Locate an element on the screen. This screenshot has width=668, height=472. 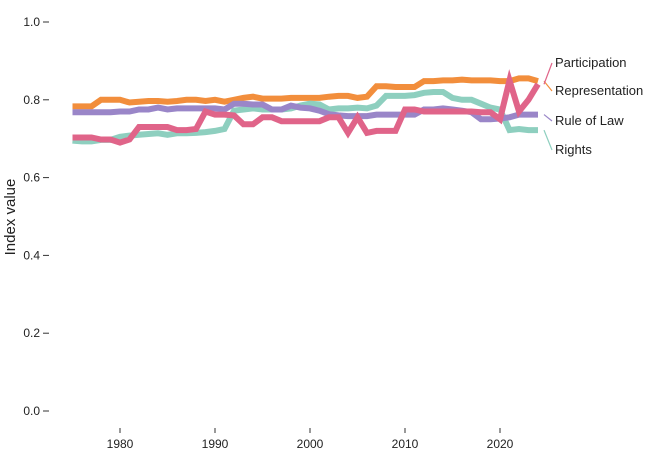
x-tick-label: 2000 is located at coordinates (310, 444).